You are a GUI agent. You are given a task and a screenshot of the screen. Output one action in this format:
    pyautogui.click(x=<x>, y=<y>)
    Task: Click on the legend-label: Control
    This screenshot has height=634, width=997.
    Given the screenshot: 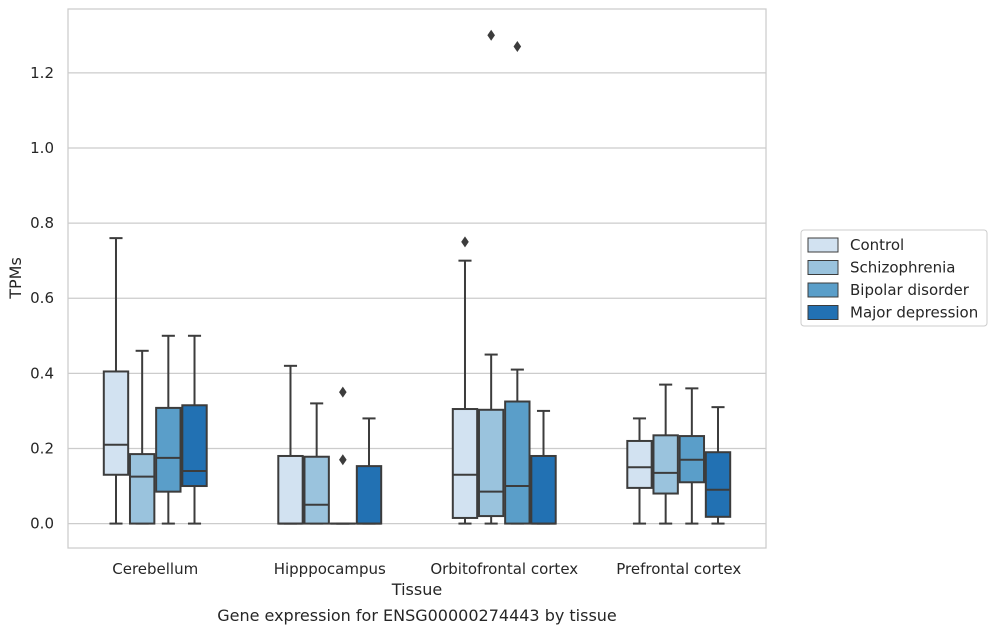 What is the action you would take?
    pyautogui.click(x=877, y=245)
    